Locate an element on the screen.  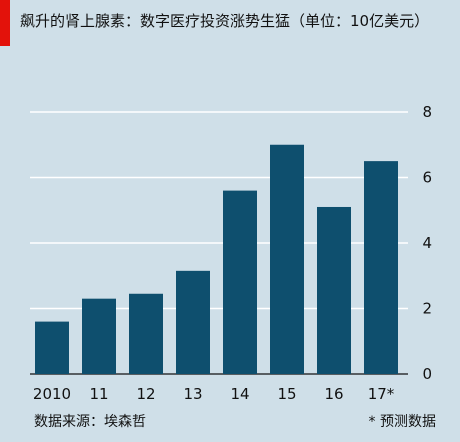
chart-title: 飙升的肾上腺素：数字医疗投资涨势生猛（单位：10亿美元） is located at coordinates (225, 21).